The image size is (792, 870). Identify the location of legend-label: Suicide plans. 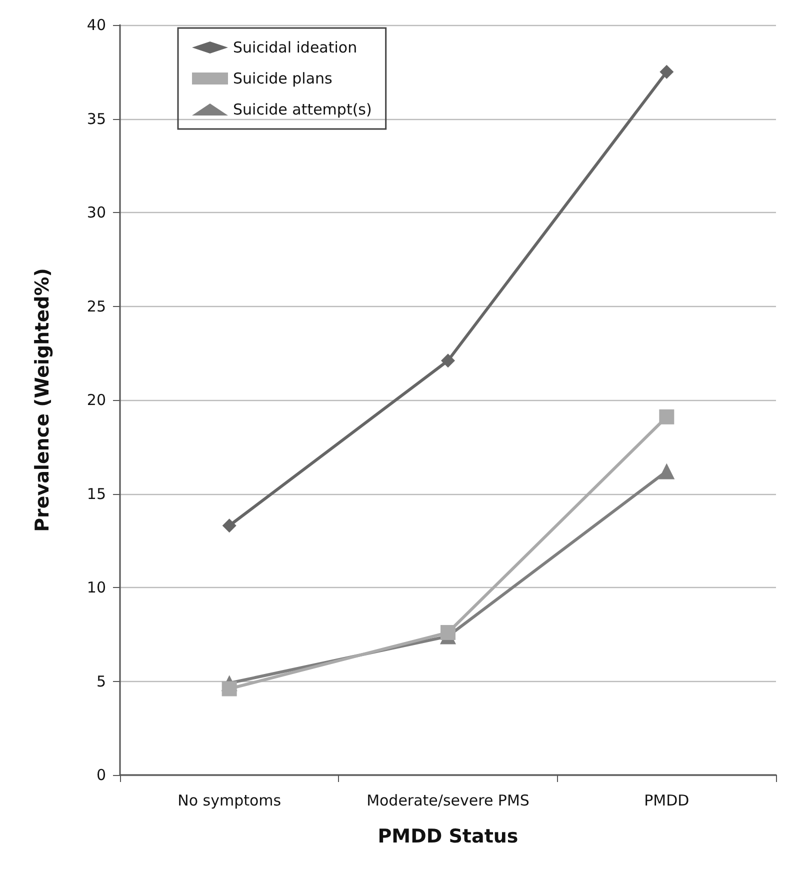
(283, 79).